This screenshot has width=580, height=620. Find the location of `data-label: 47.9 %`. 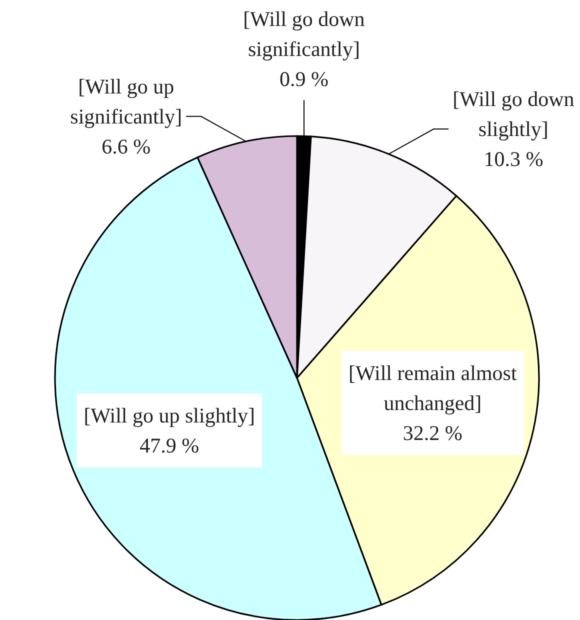

data-label: 47.9 % is located at coordinates (170, 445).